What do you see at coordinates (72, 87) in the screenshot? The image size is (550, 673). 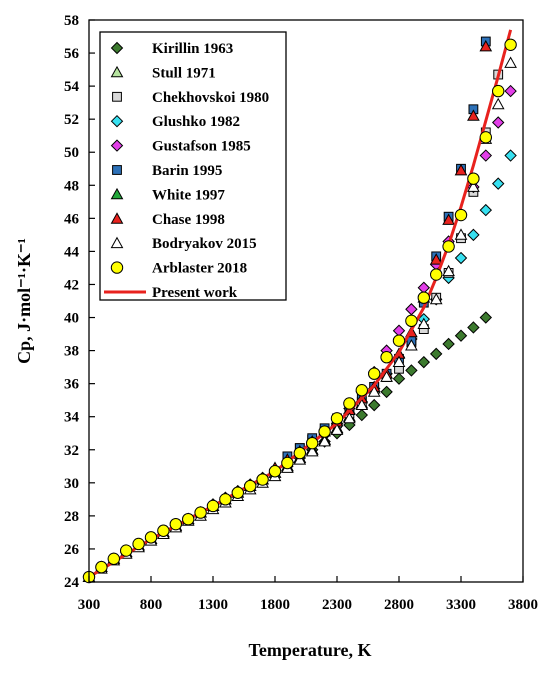 I see `y-tick-label: 54` at bounding box center [72, 87].